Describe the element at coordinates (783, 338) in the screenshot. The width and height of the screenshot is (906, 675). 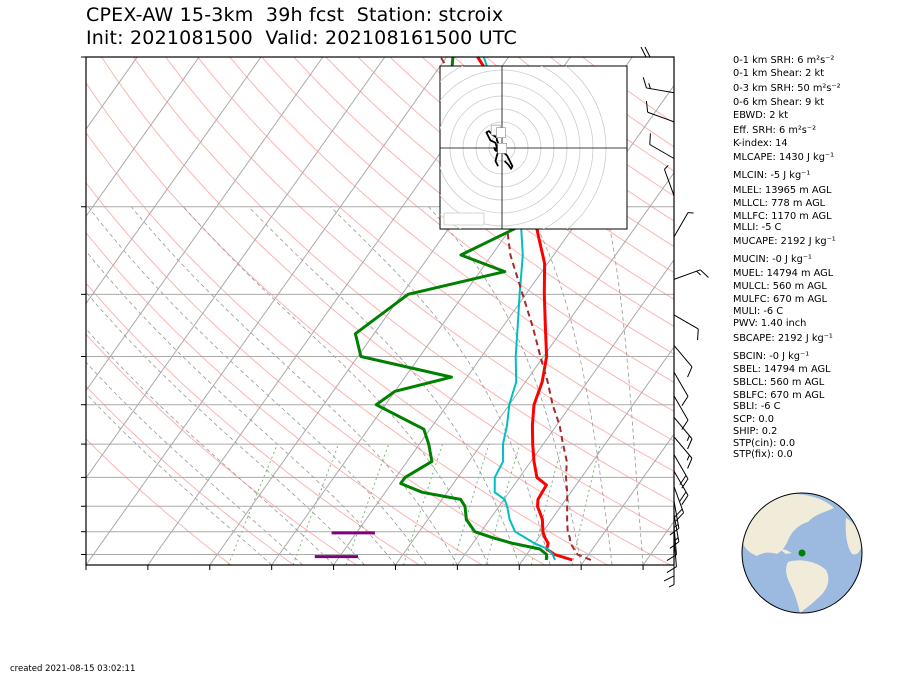
I see `parameter-line: SBCAPE: 2192 J kg⁻¹` at that location.